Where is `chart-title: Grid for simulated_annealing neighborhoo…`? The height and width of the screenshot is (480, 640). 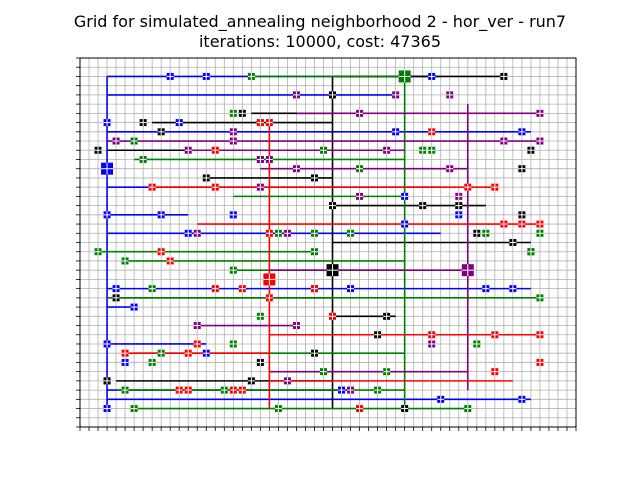
chart-title: Grid for simulated_annealing neighborhoo… is located at coordinates (320, 32).